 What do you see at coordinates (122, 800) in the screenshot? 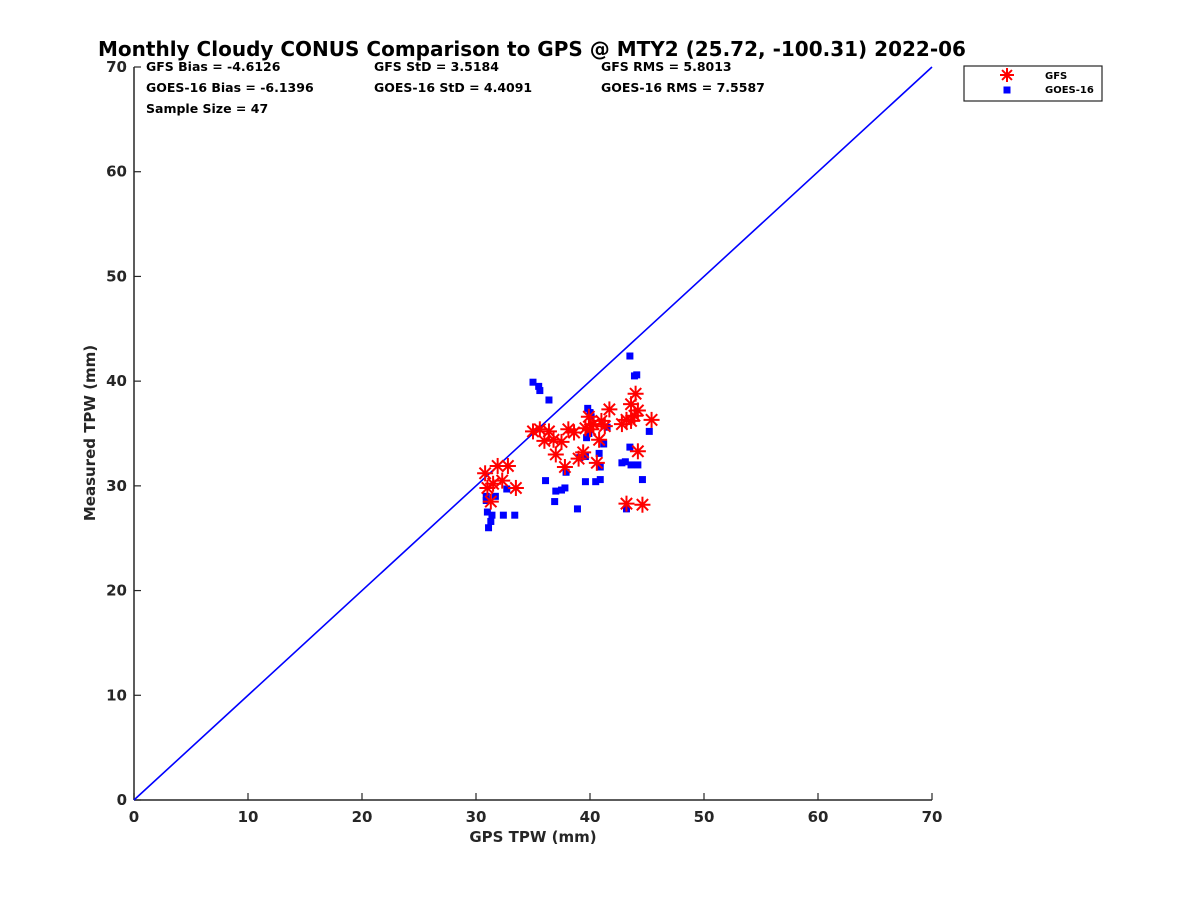
I see `y-tick-label: 0` at bounding box center [122, 800].